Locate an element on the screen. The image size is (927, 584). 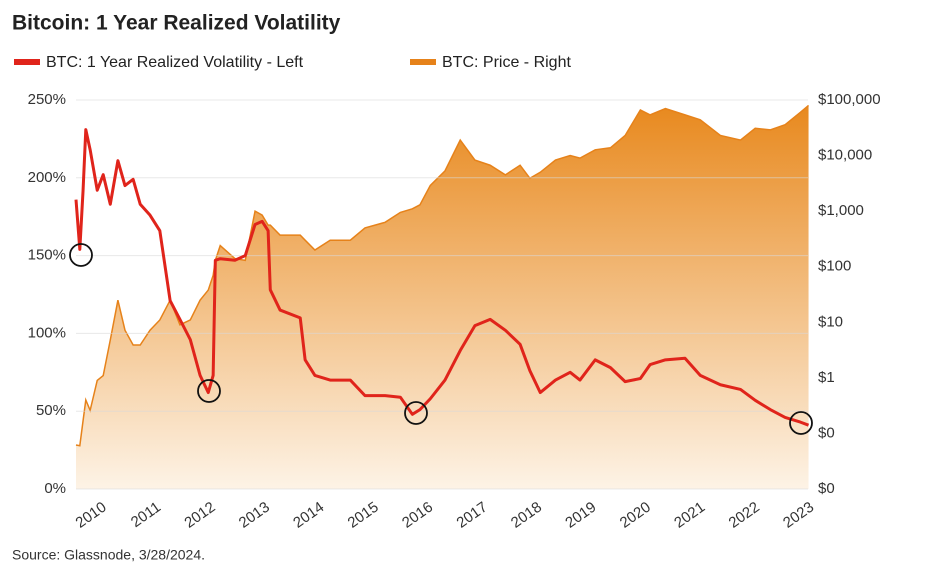
chart-title: Bitcoin: 1 Year Realized Volatility is located at coordinates (176, 23).